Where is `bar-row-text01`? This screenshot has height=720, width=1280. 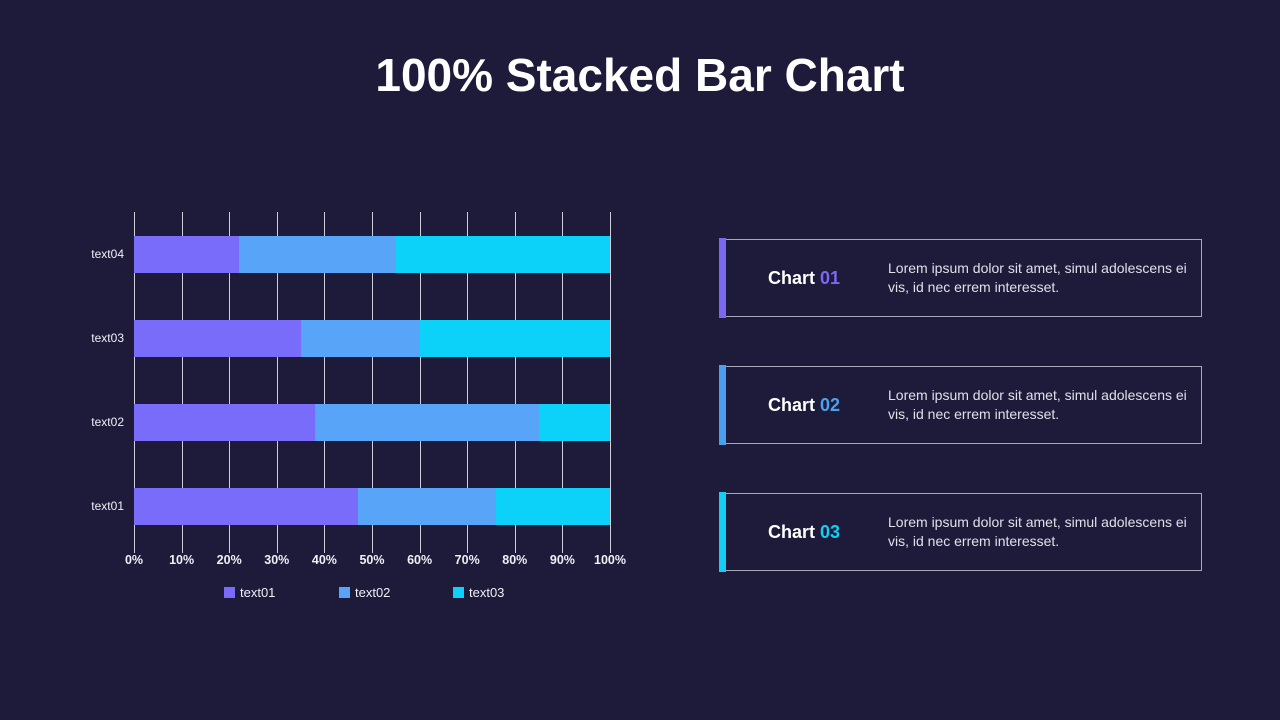 bar-row-text01 is located at coordinates (372, 506).